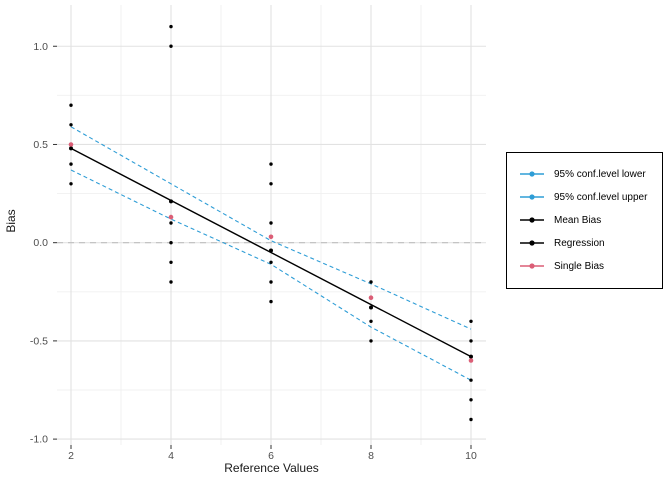 This screenshot has width=672, height=480. What do you see at coordinates (71, 456) in the screenshot?
I see `x-tick-label: 2` at bounding box center [71, 456].